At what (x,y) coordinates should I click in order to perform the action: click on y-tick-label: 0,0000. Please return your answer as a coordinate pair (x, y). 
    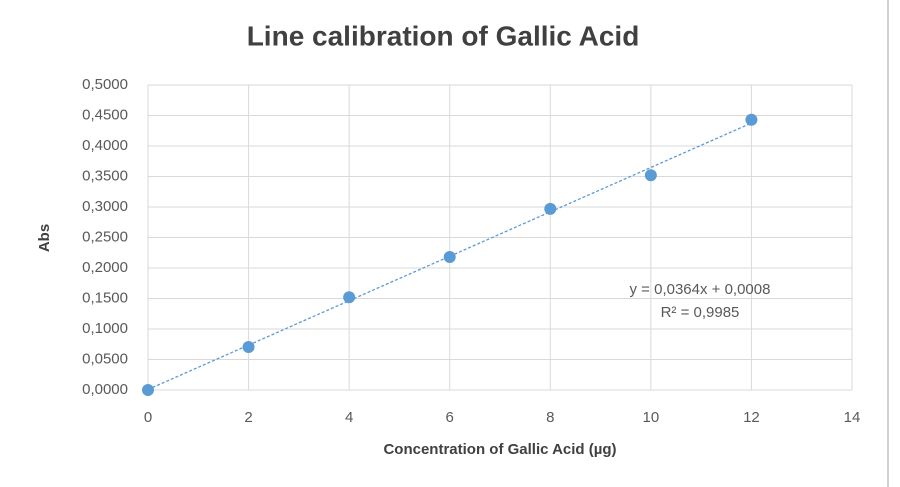
    Looking at the image, I should click on (105, 389).